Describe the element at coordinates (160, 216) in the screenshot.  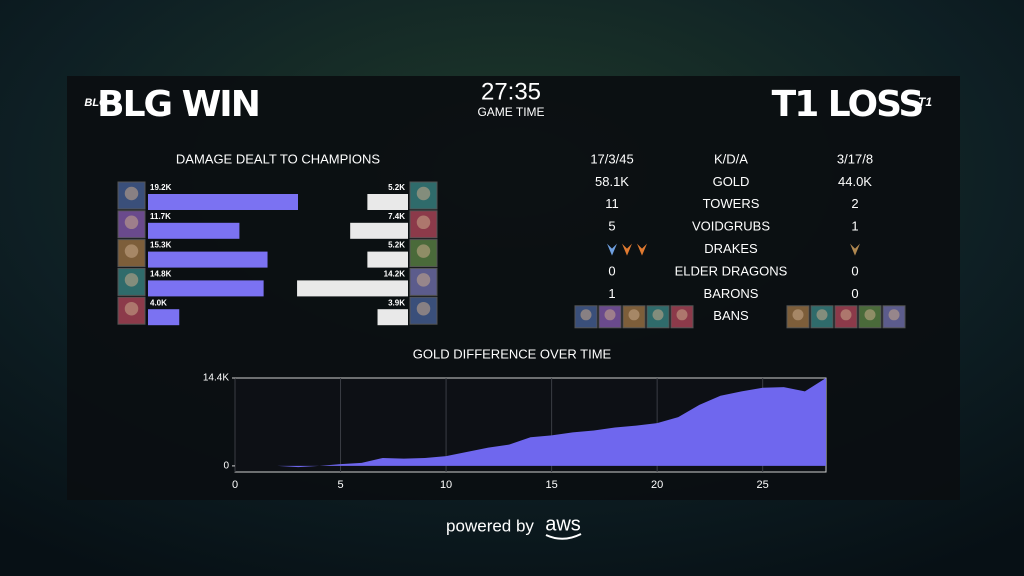
I see `damage-label: 11.7K` at that location.